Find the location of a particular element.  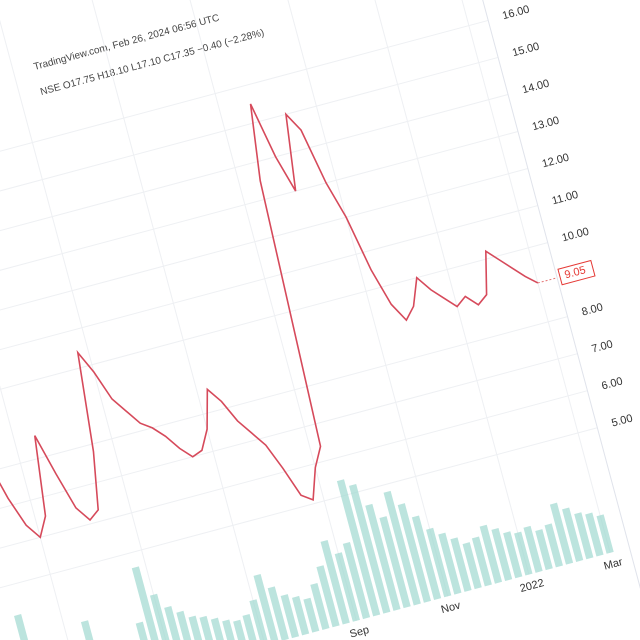

x-tick-label: Sep is located at coordinates (359, 632).